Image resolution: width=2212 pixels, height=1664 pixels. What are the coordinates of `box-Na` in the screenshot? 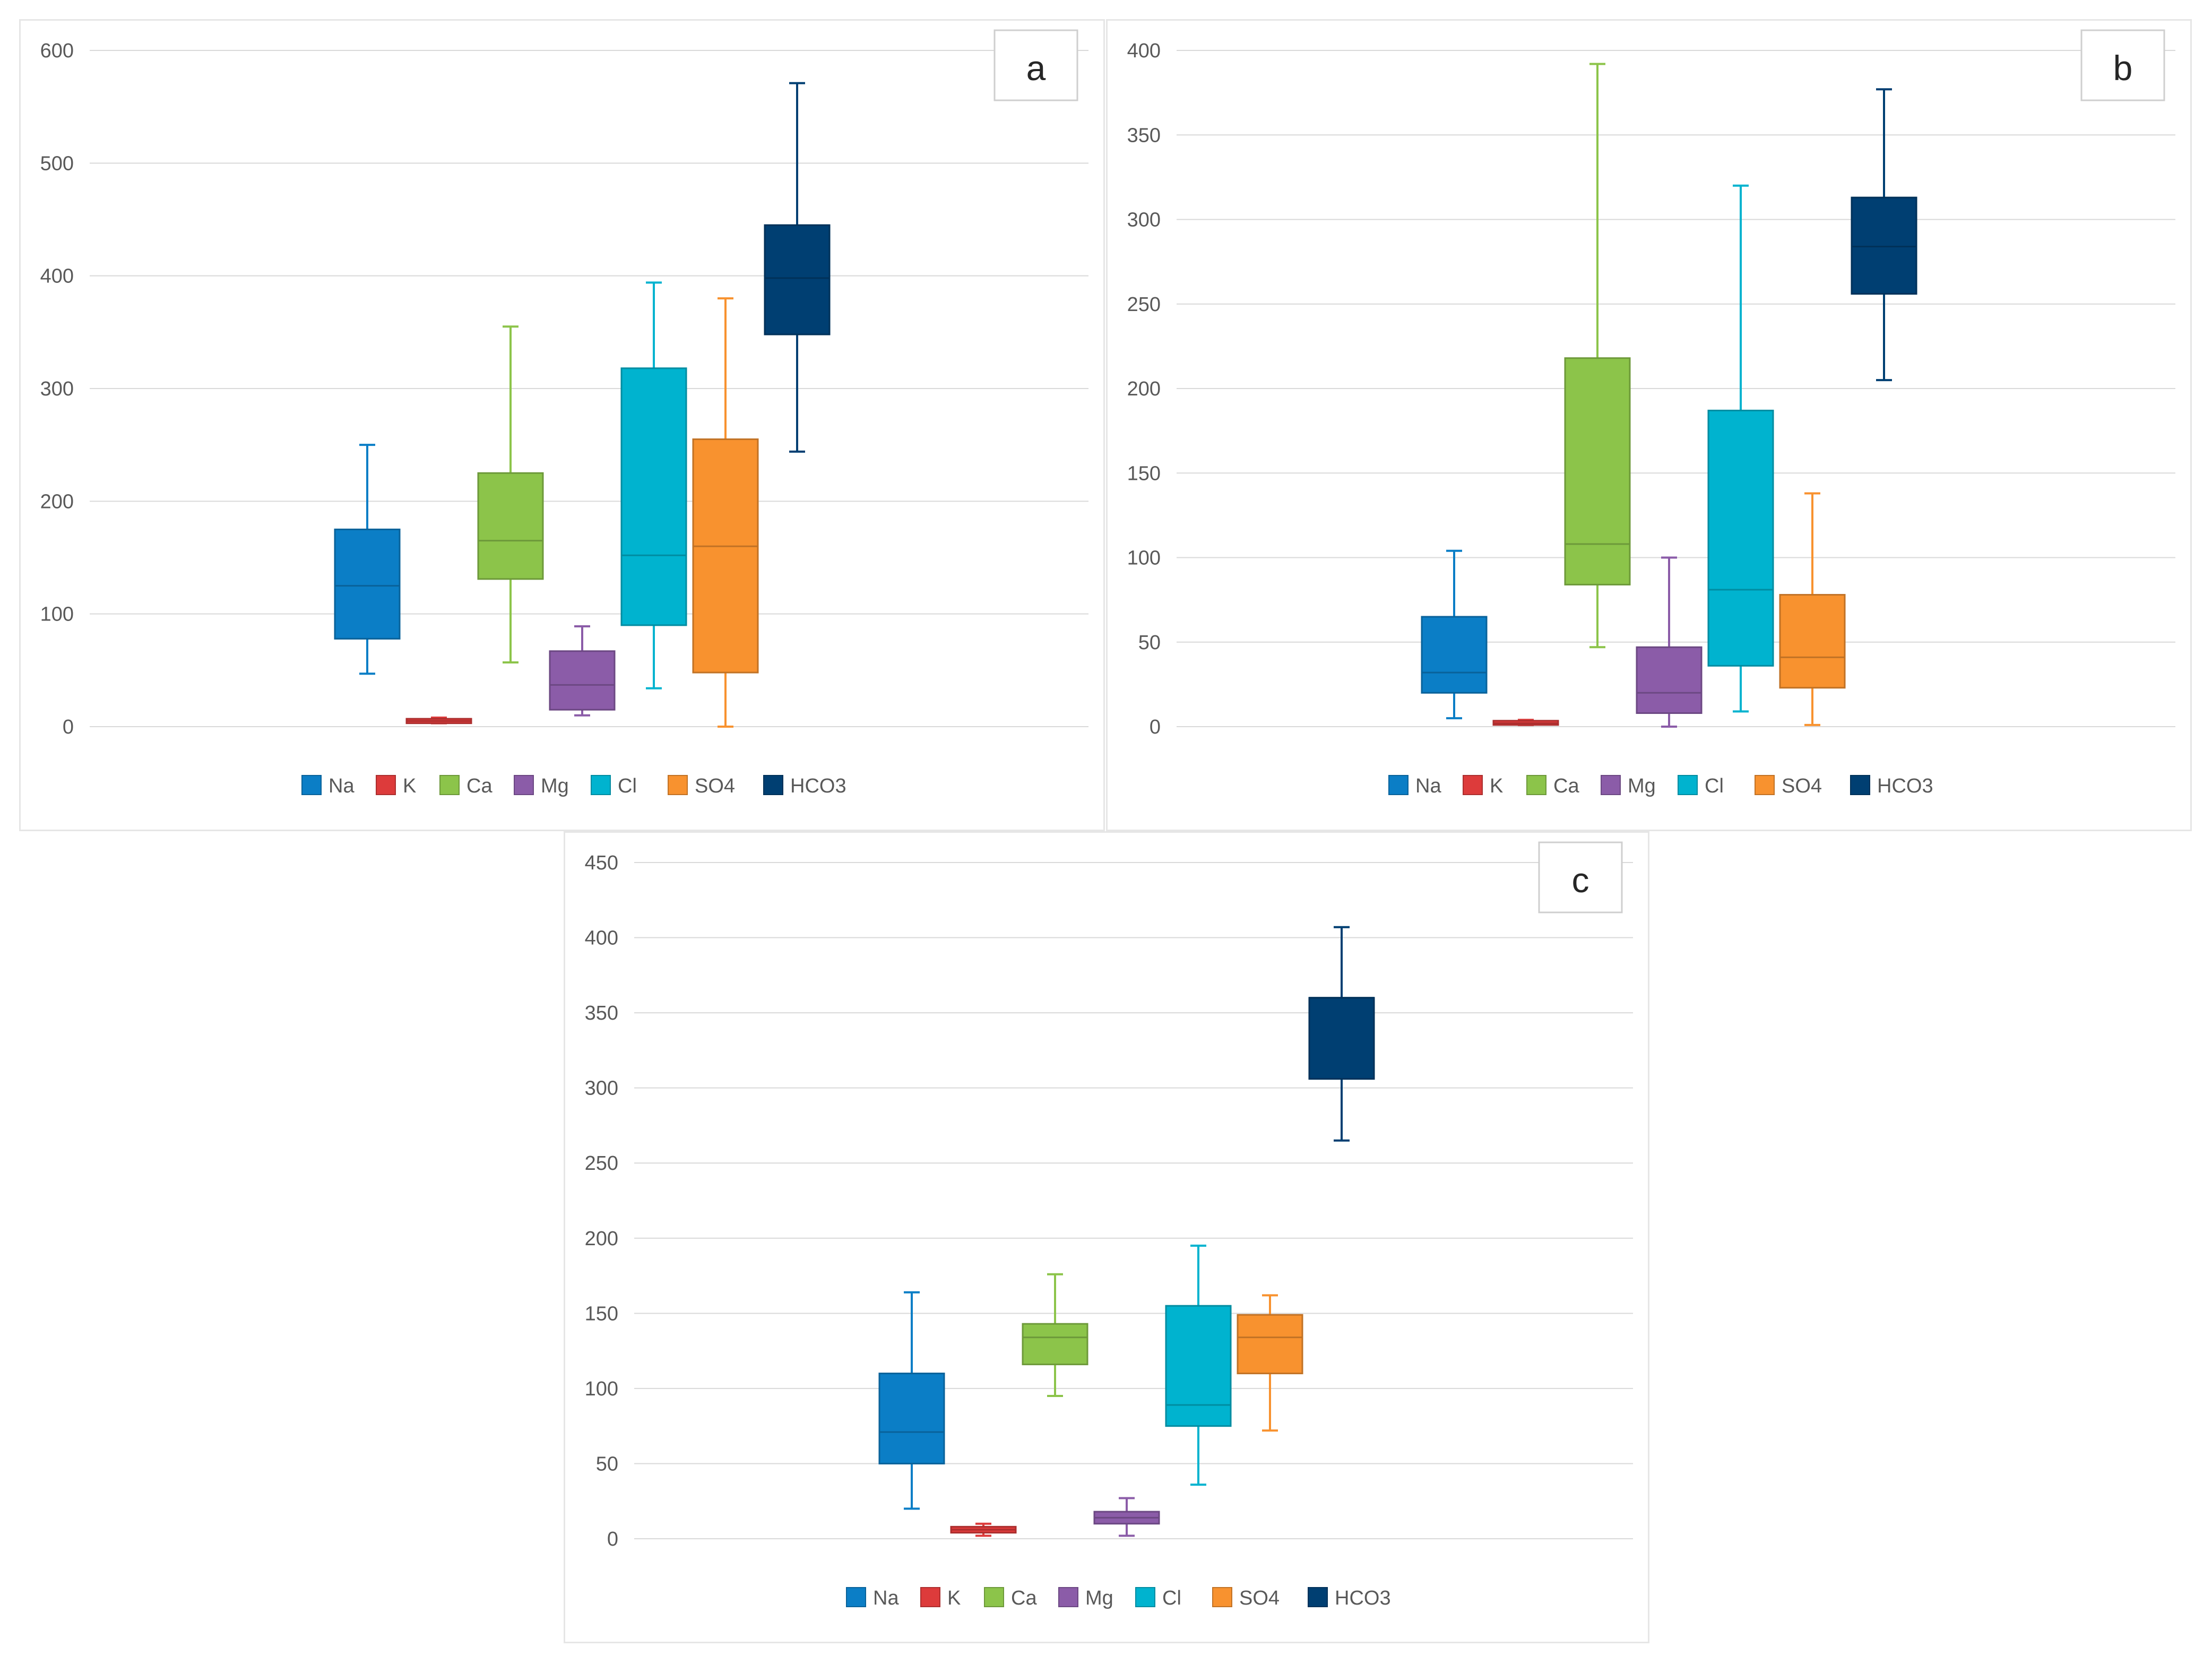 It's located at (911, 1400).